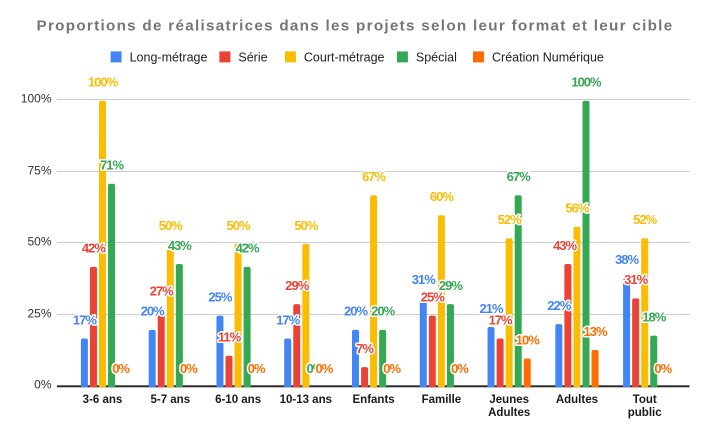 This screenshot has width=710, height=435. I want to click on svg-text: Jeunes, so click(509, 400).